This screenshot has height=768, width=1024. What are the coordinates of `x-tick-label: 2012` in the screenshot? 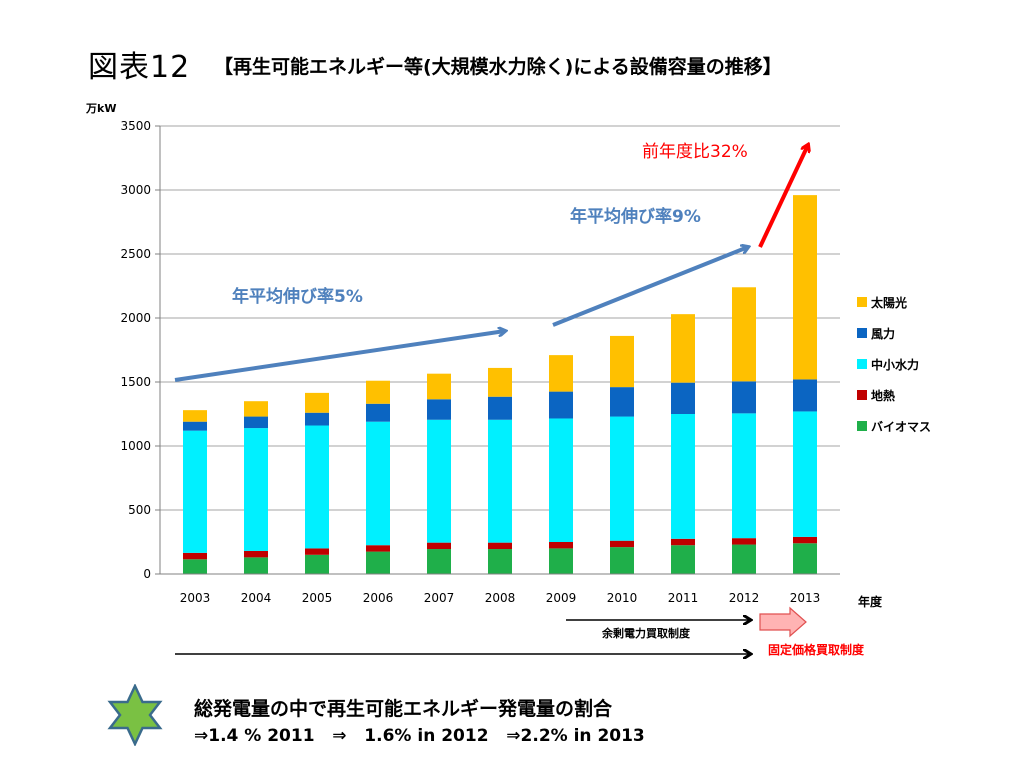 It's located at (744, 598).